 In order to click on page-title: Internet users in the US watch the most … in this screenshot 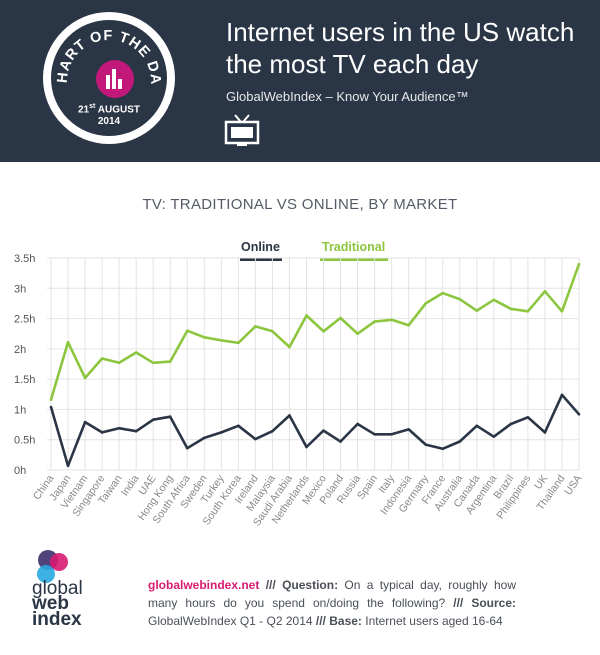, I will do `click(400, 48)`.